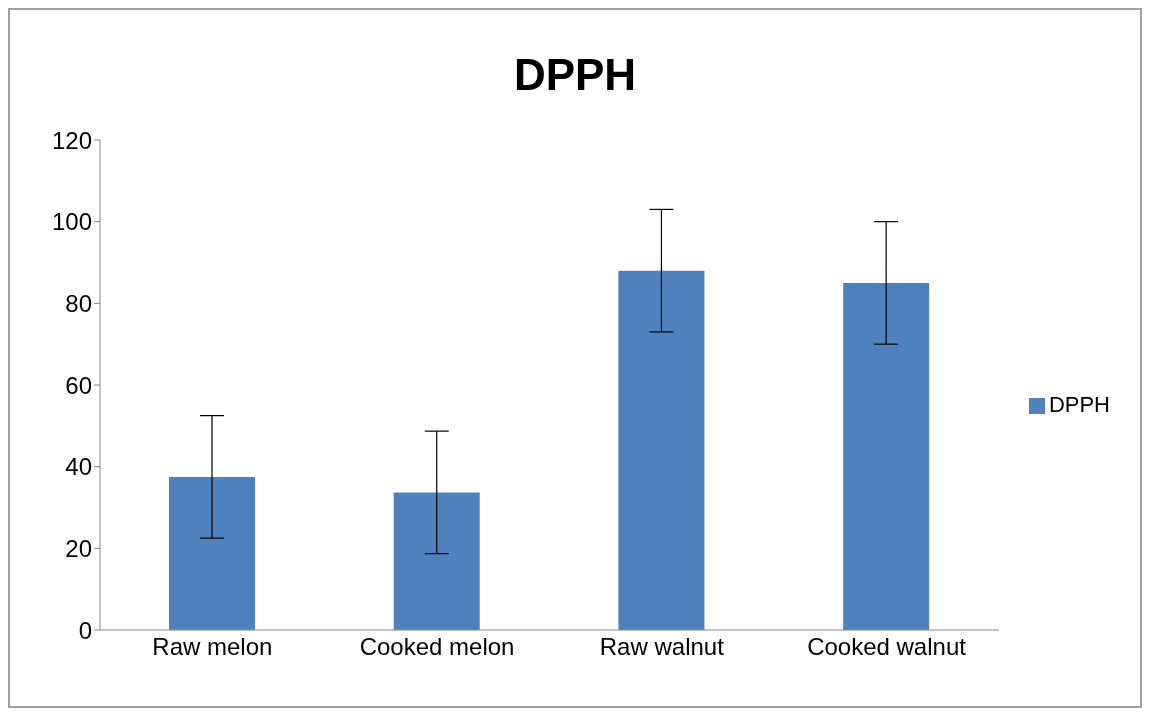 The width and height of the screenshot is (1152, 716). What do you see at coordinates (78, 303) in the screenshot?
I see `y-tick-label: 80` at bounding box center [78, 303].